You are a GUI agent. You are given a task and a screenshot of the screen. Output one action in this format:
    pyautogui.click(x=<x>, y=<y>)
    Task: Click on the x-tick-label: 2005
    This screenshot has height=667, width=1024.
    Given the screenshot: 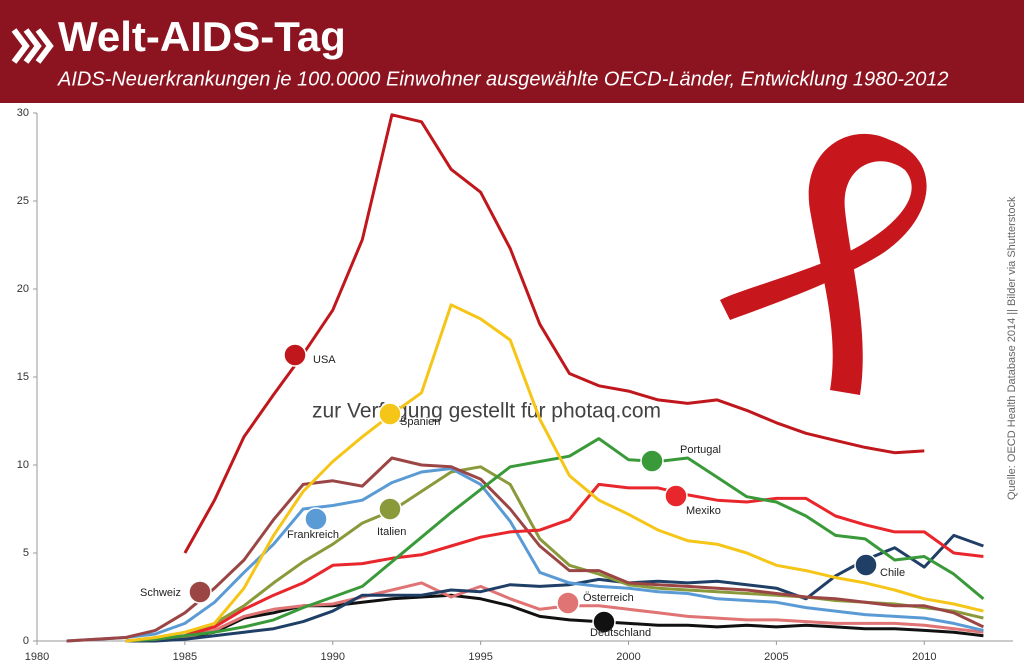 What is the action you would take?
    pyautogui.click(x=776, y=657)
    